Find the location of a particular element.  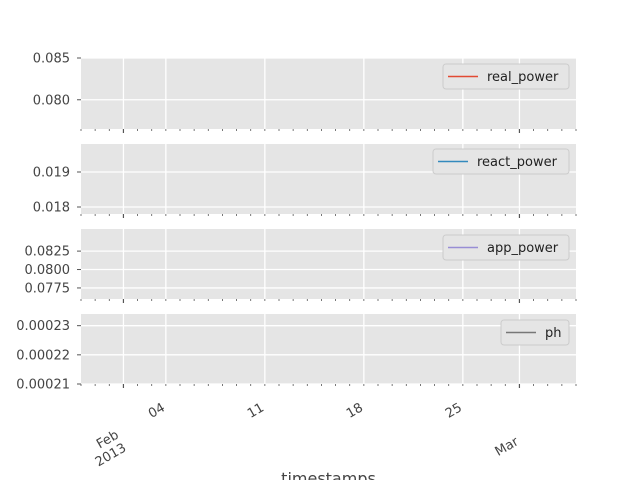

y-tick-label: 0.0825 is located at coordinates (48, 252).